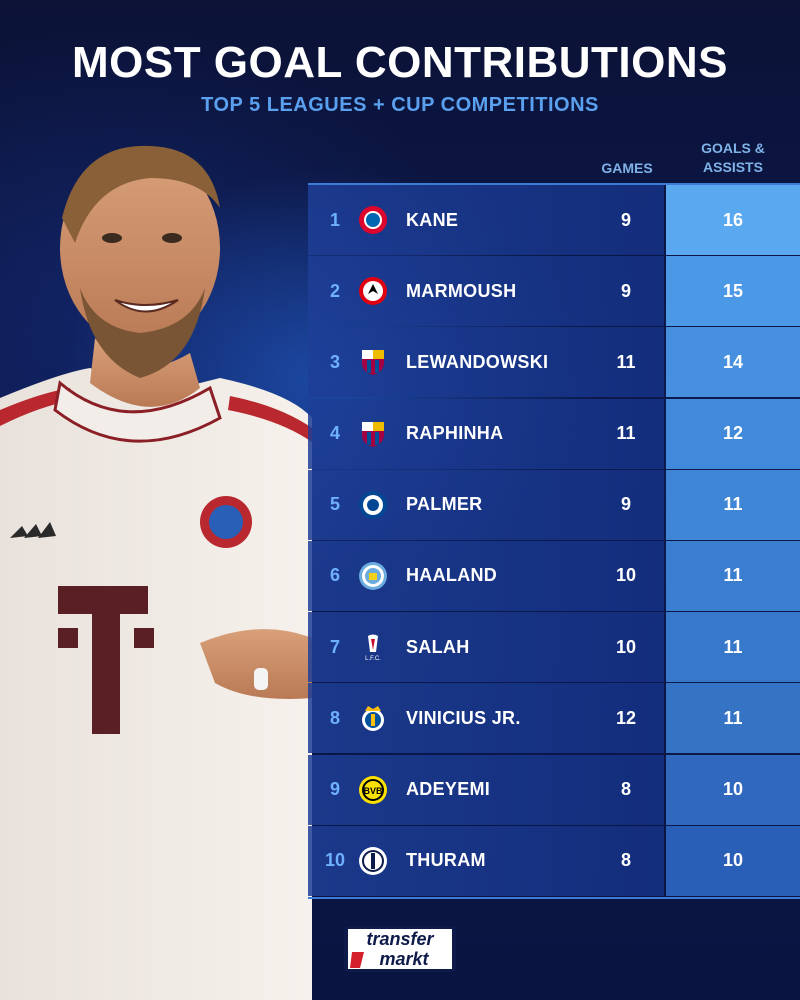 The width and height of the screenshot is (800, 1000). I want to click on borussia-dortmund-crest-icon: BVB, so click(373, 789).